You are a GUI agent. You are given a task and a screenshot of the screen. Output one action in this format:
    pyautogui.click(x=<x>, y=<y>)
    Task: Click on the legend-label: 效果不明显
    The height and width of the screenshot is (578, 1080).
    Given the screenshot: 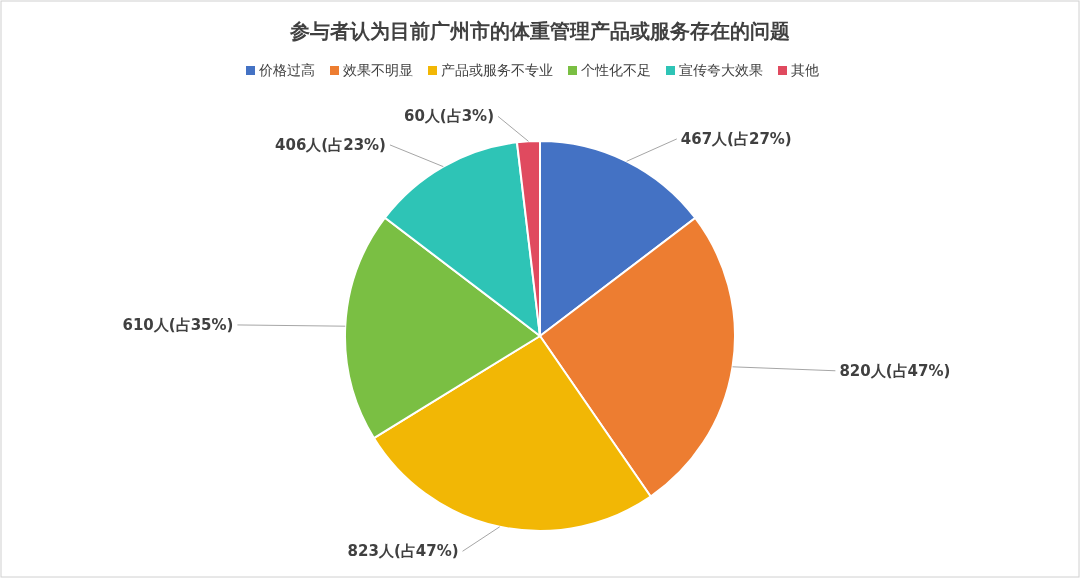 What is the action you would take?
    pyautogui.click(x=378, y=70)
    